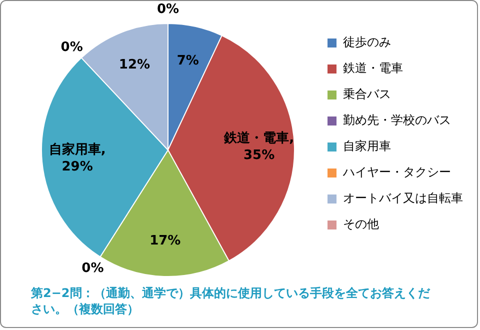 This screenshot has height=330, width=480. What do you see at coordinates (258, 147) in the screenshot?
I see `data-label: 鉄道・電車, 35%` at bounding box center [258, 147].